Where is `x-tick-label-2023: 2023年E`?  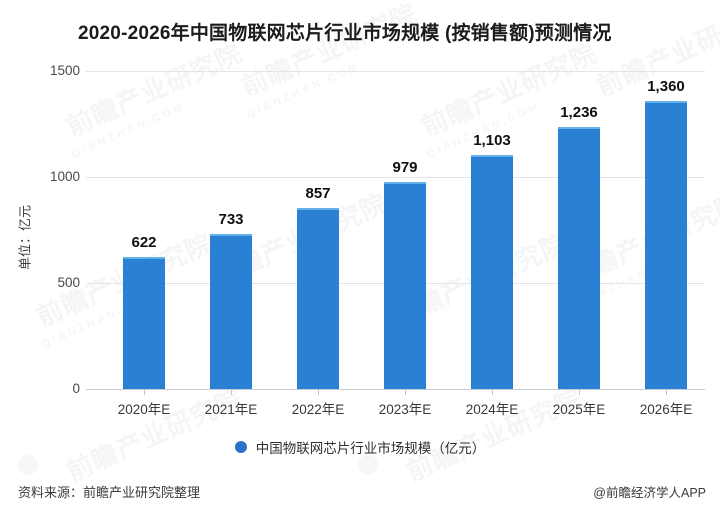
x-tick-label-2023: 2023年E is located at coordinates (405, 409).